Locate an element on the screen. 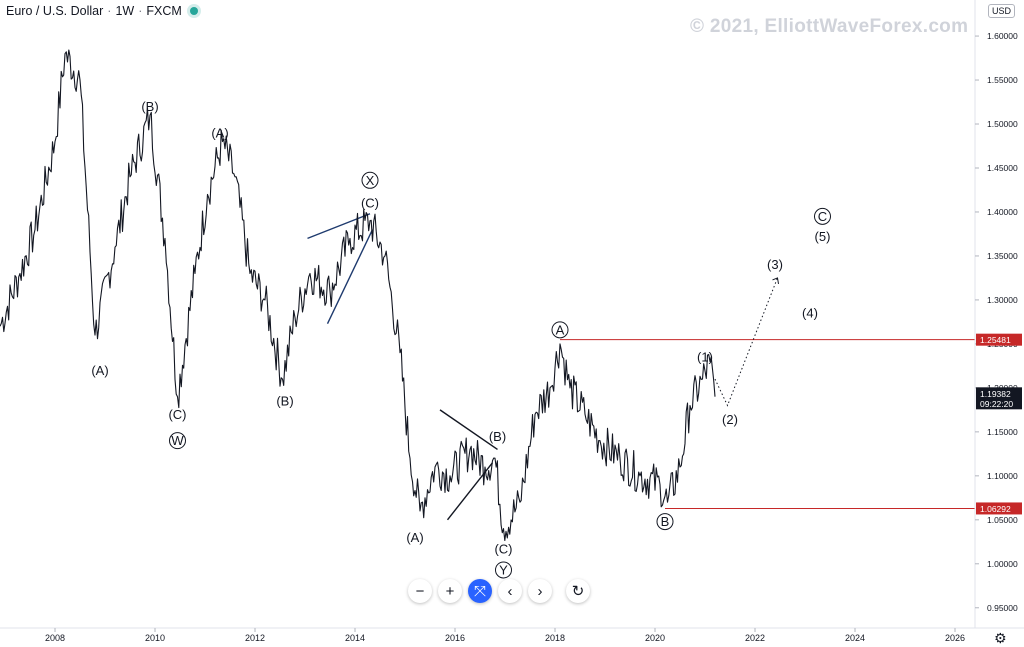 This screenshot has height=647, width=1024. projection-line is located at coordinates (746, 342).